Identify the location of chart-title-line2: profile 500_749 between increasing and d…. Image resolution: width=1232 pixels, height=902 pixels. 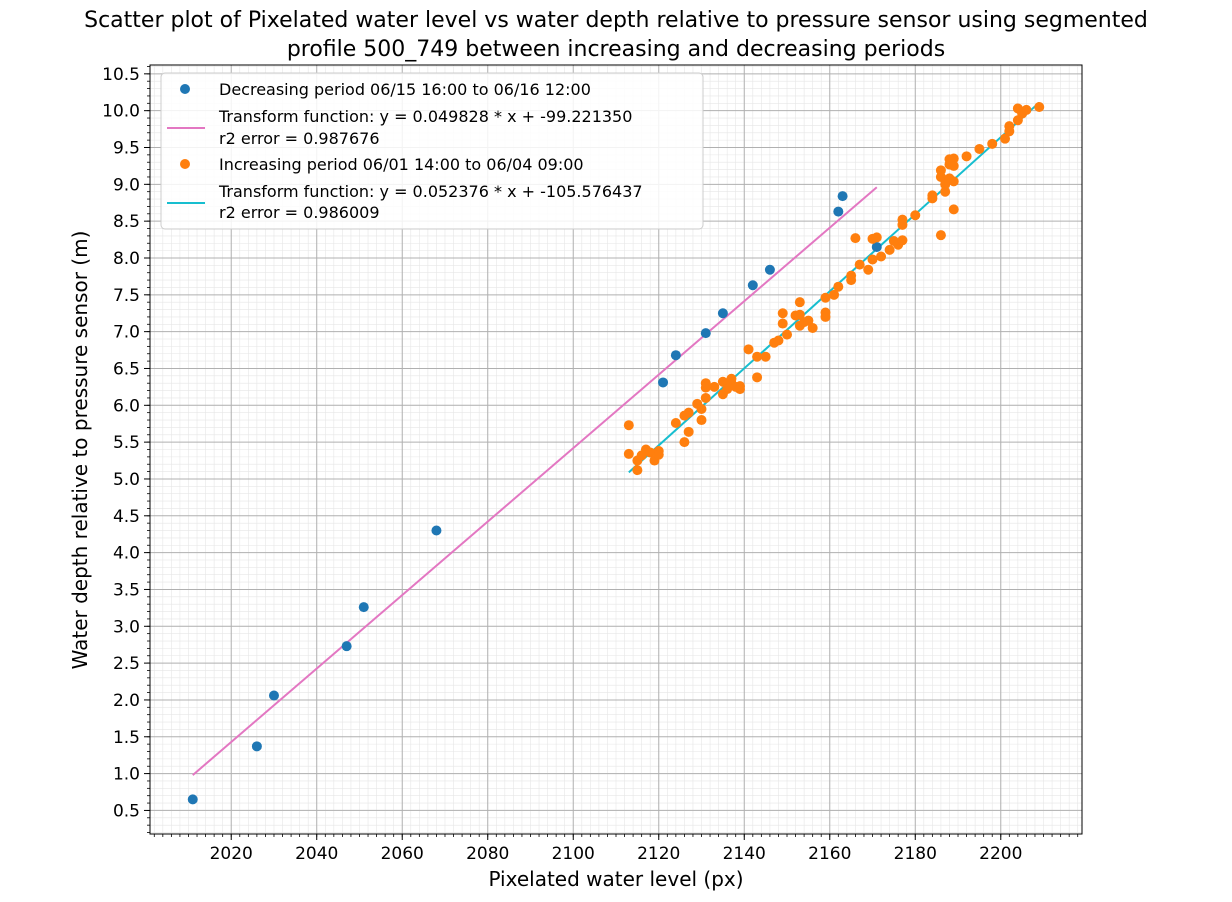
(616, 49).